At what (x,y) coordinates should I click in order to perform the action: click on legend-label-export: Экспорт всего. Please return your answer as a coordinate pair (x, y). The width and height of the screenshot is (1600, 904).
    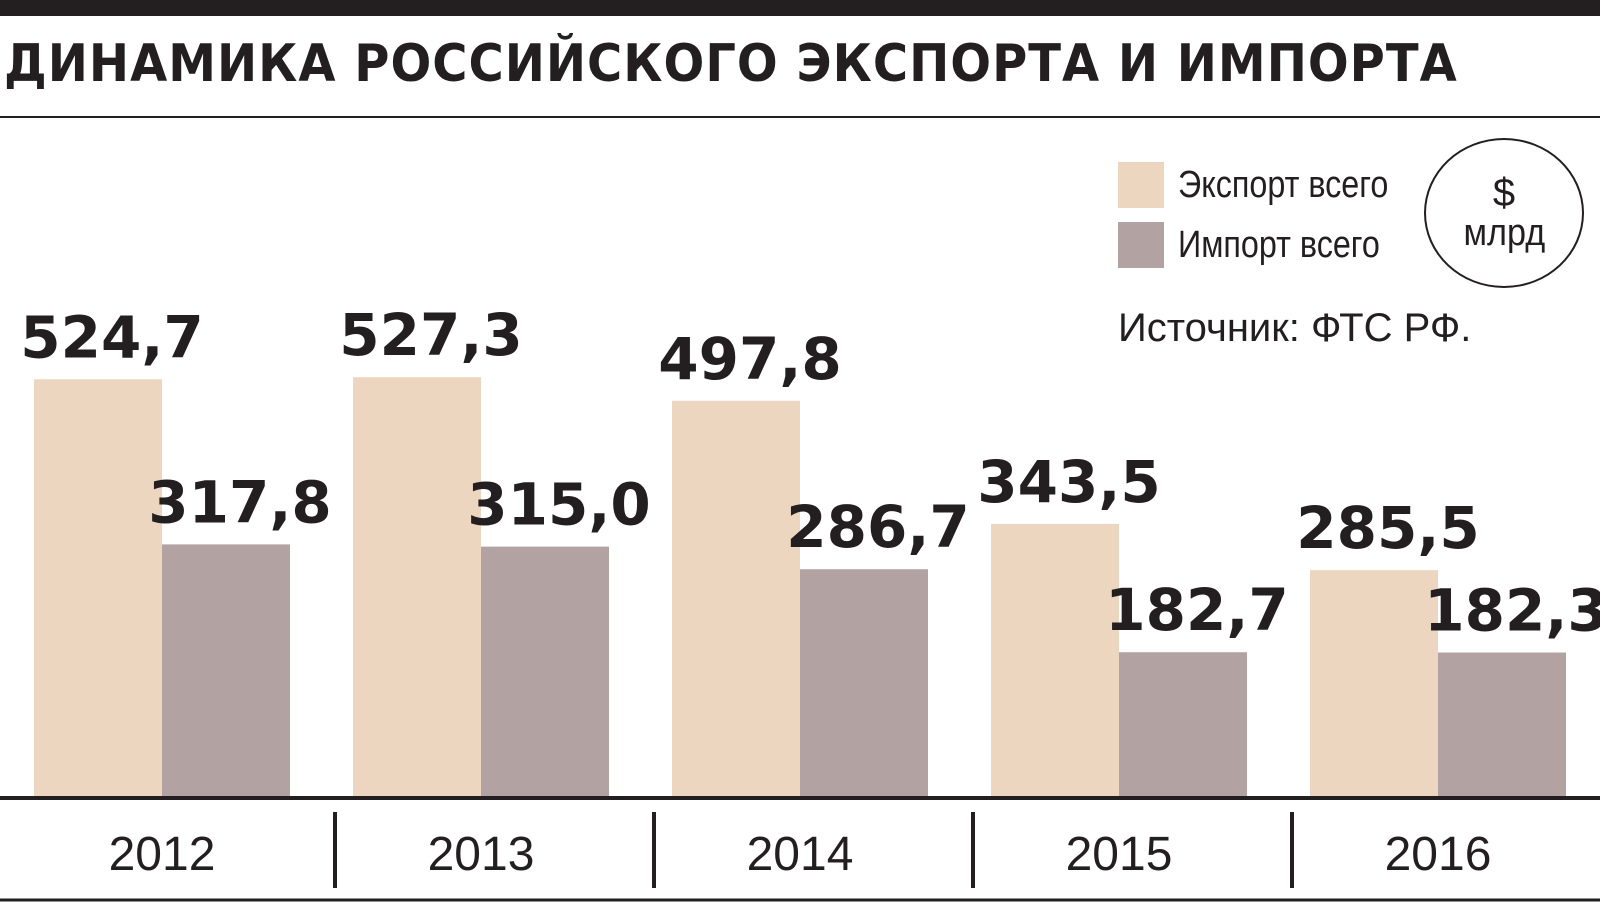
    Looking at the image, I should click on (1283, 184).